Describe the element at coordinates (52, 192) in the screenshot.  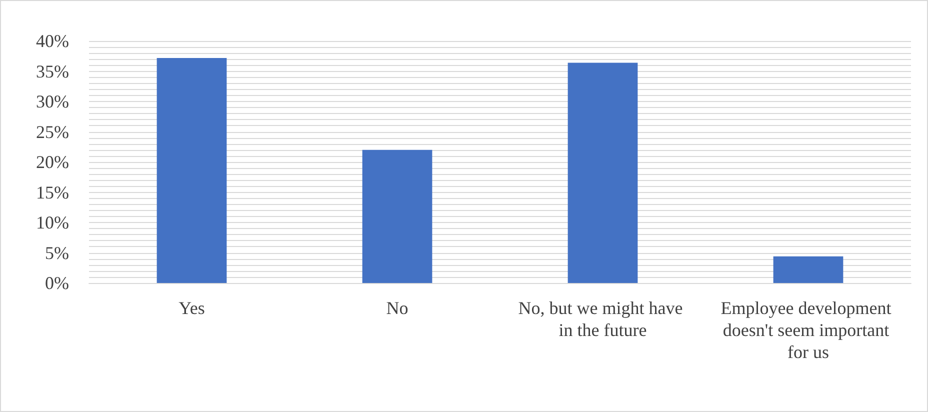
I see `y-tick-label: 15%` at that location.